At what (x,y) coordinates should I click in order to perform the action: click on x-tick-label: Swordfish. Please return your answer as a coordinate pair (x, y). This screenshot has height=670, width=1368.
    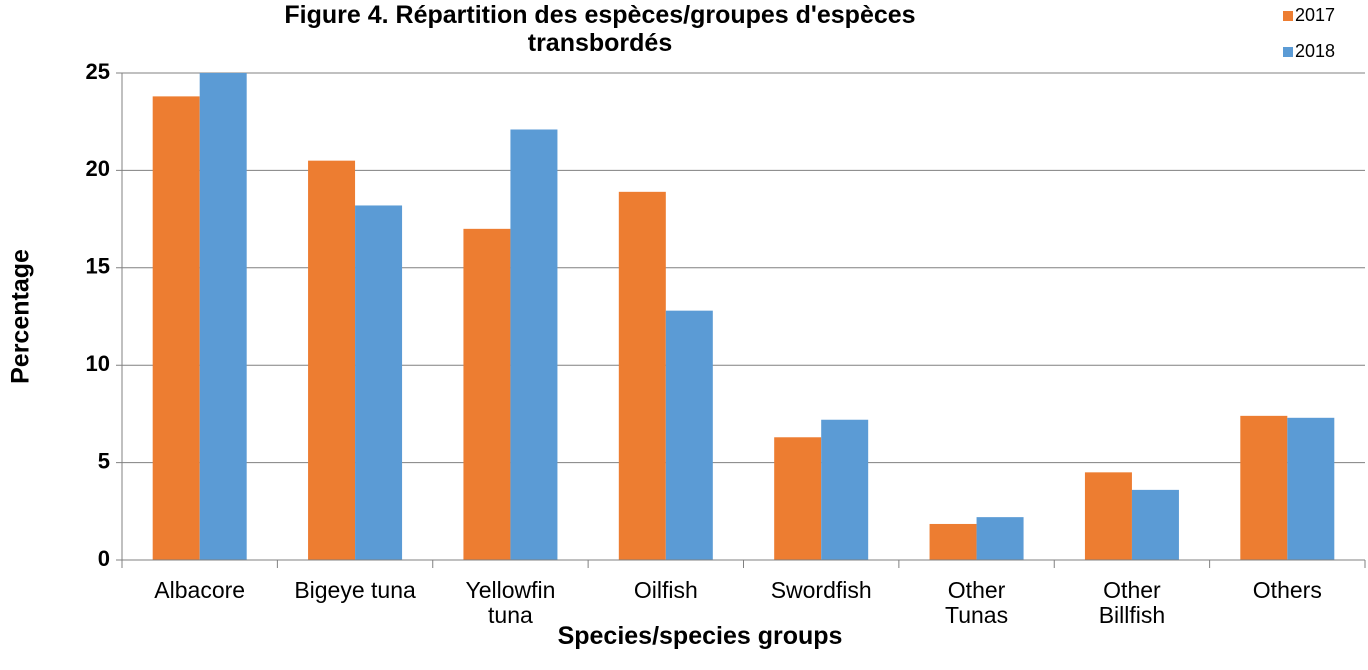
    Looking at the image, I should click on (821, 590).